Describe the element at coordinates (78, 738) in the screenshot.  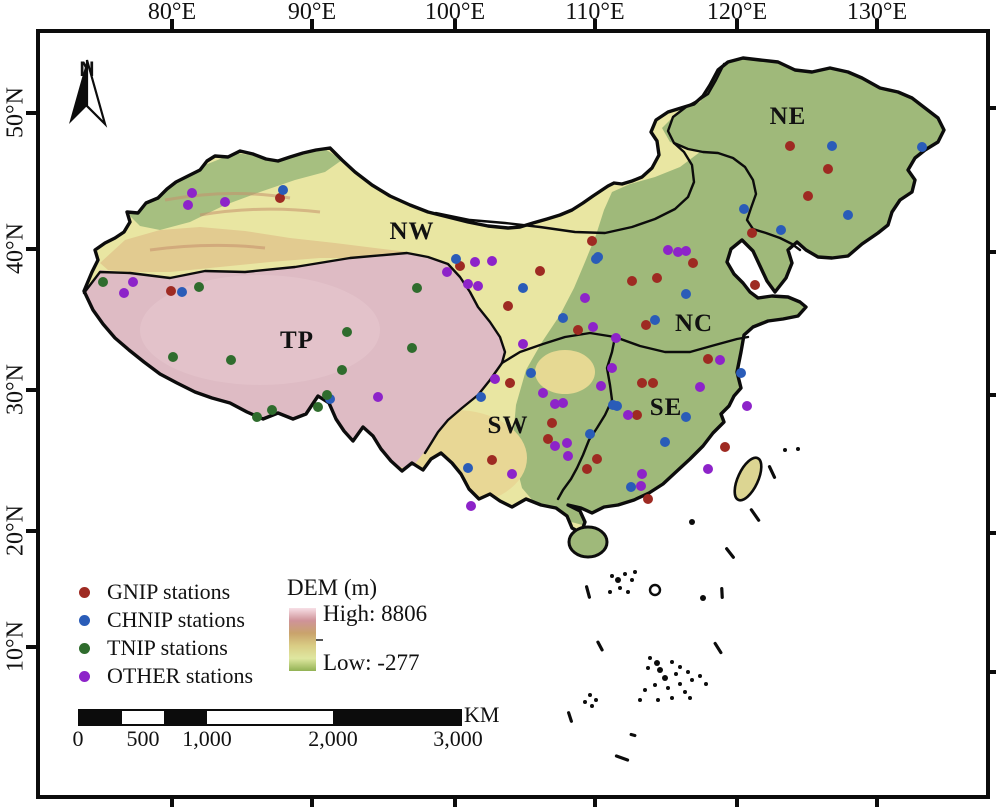
I see `scalebar-label: 0` at that location.